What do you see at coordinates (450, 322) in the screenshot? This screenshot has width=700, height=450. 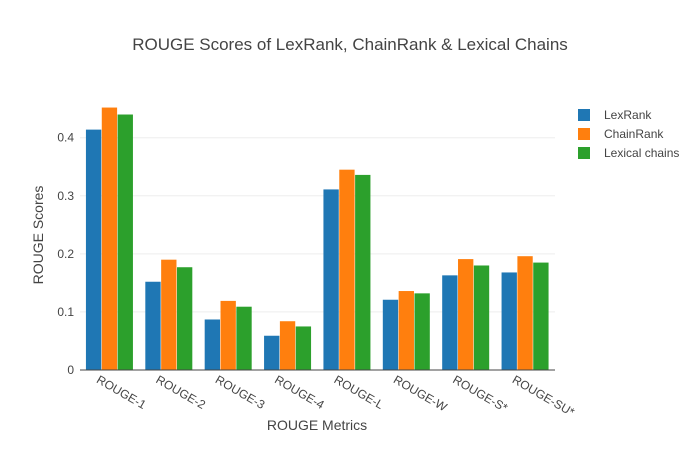 I see `bar-lexrank-rouge-sstar` at bounding box center [450, 322].